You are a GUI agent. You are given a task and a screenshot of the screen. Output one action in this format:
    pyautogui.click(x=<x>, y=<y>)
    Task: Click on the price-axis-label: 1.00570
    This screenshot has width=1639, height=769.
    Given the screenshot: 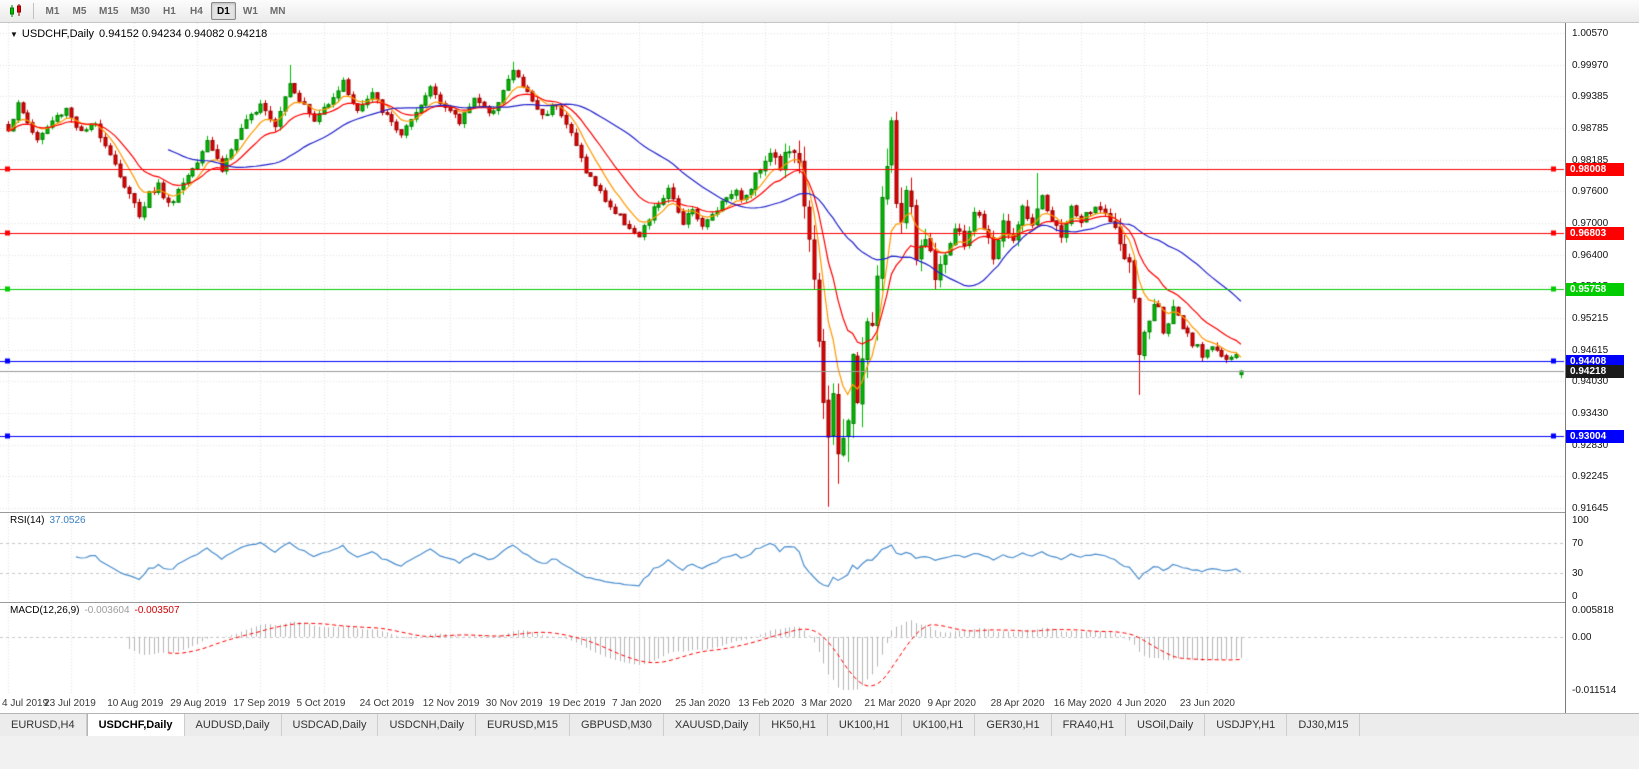 What is the action you would take?
    pyautogui.click(x=1590, y=33)
    